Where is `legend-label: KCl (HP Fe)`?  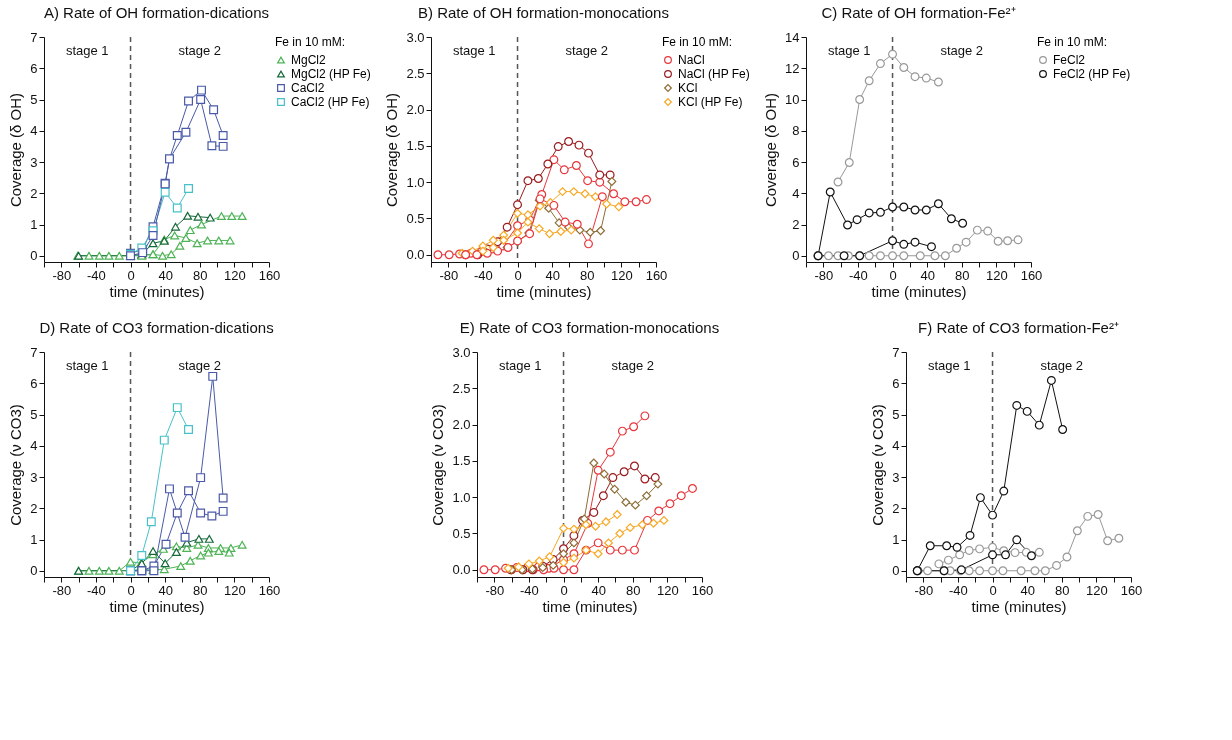 legend-label: KCl (HP Fe) is located at coordinates (710, 102).